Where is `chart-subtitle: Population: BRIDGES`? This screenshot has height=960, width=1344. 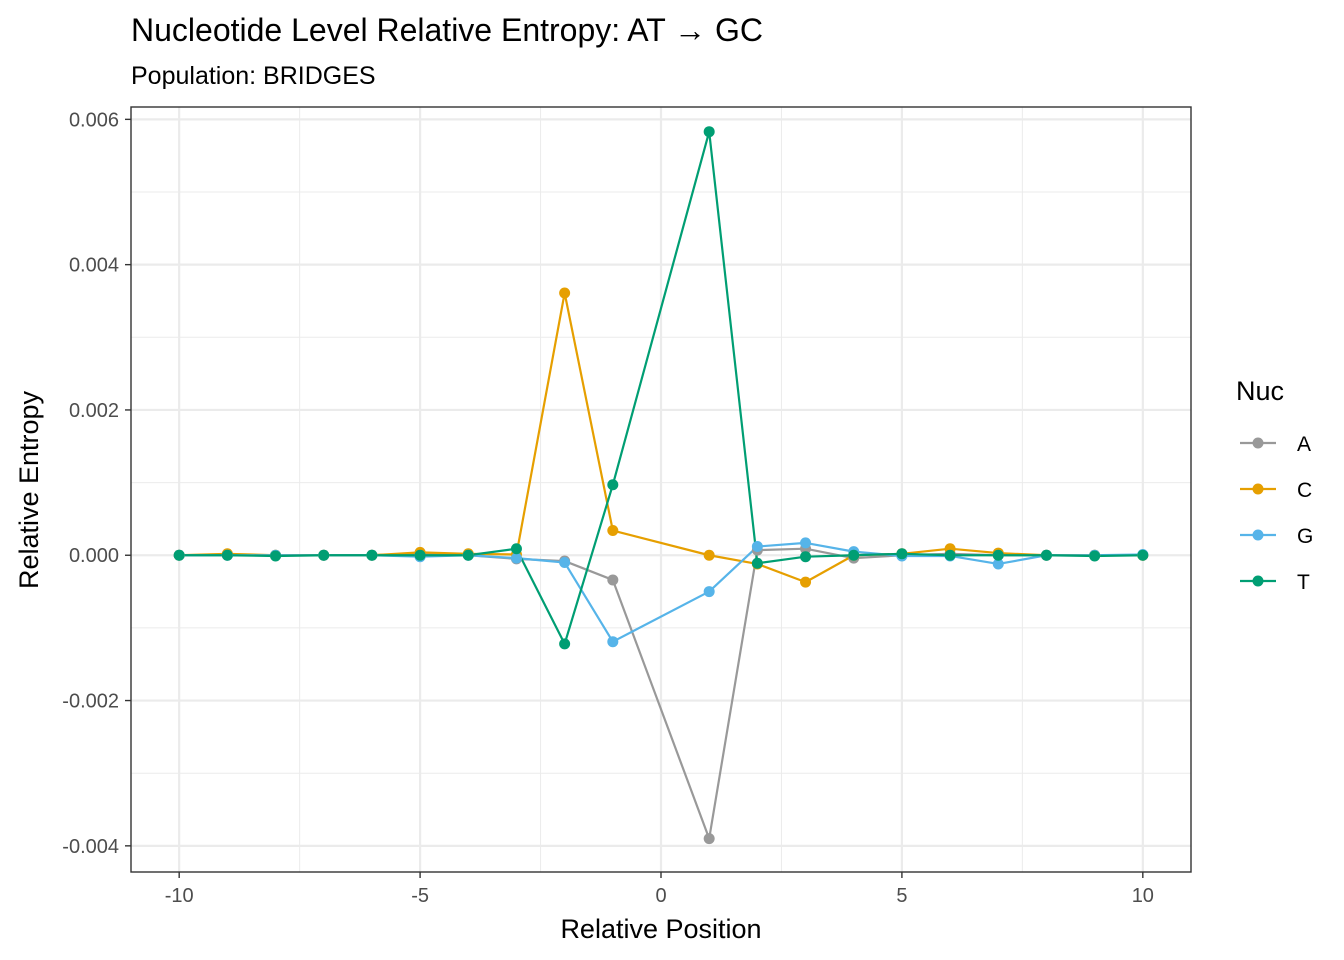
chart-subtitle: Population: BRIDGES is located at coordinates (253, 76).